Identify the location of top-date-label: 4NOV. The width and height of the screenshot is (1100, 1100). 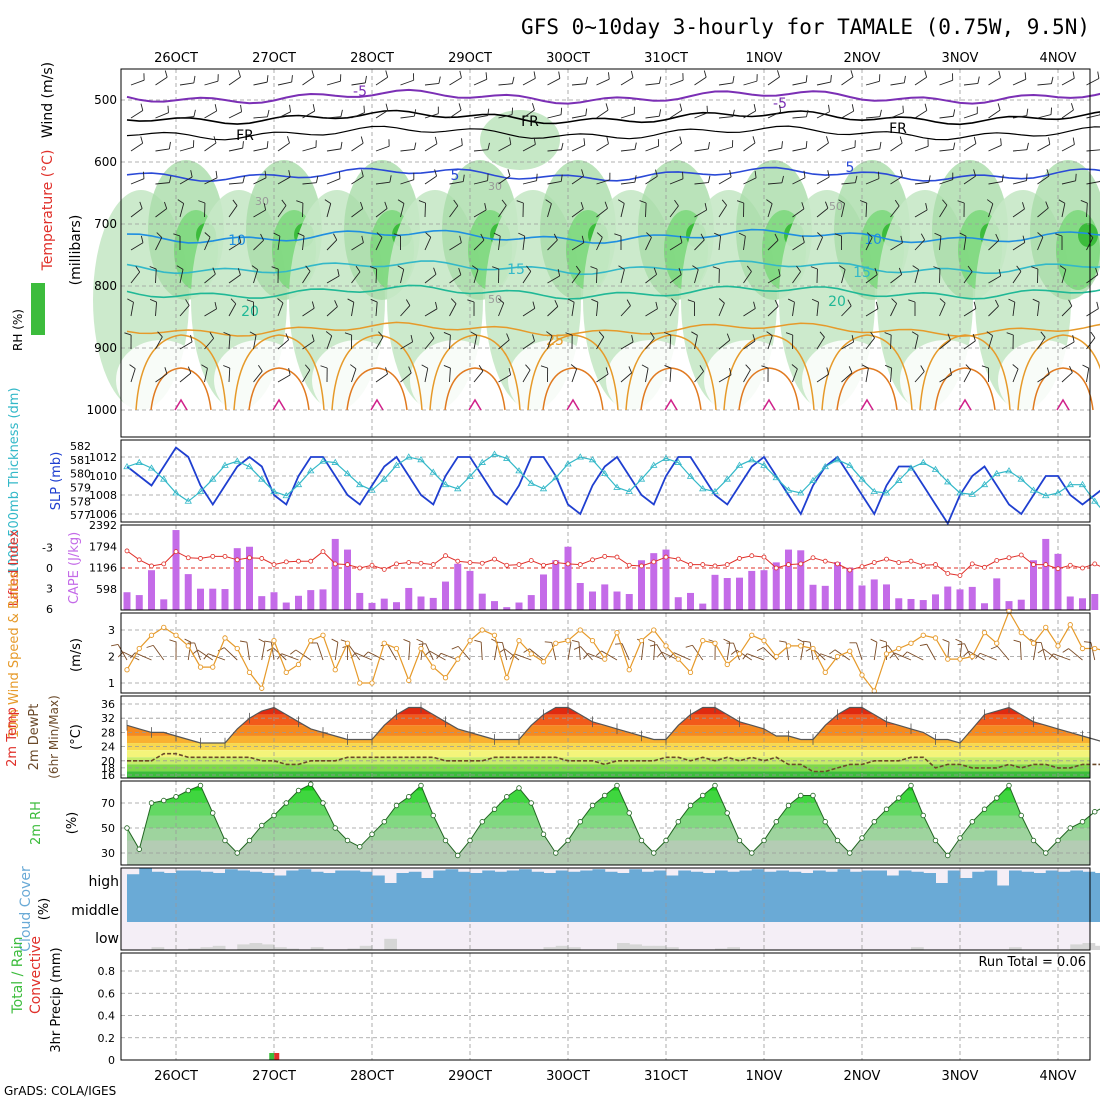
(1058, 58).